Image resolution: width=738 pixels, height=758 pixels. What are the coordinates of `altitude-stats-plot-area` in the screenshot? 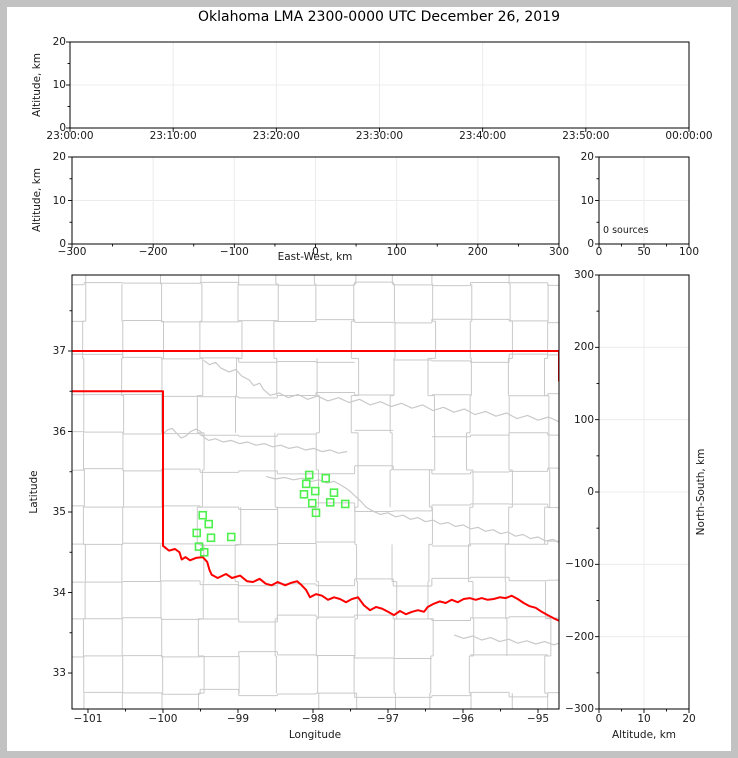 It's located at (644, 200).